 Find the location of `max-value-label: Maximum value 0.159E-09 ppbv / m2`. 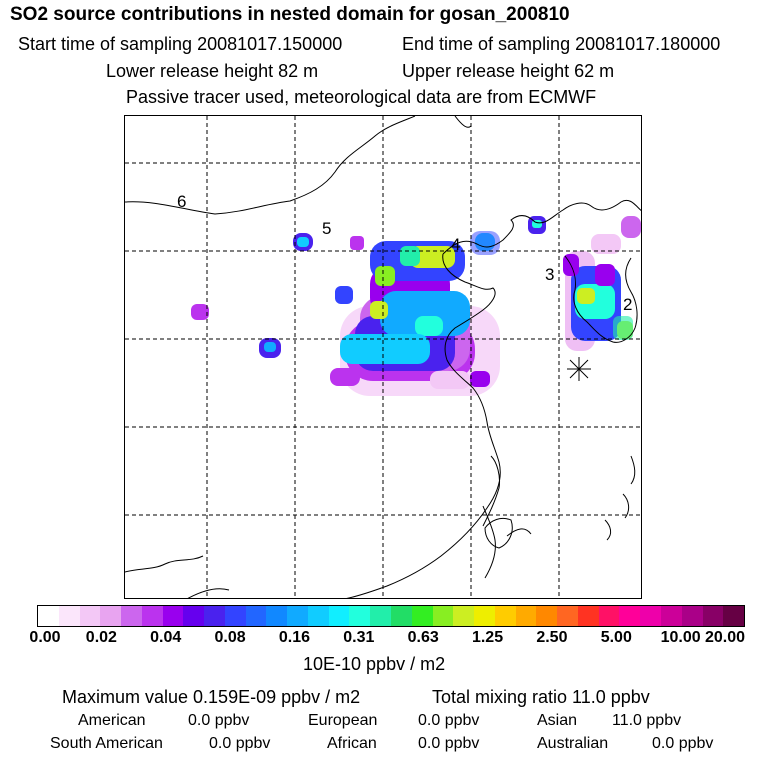

max-value-label: Maximum value 0.159E-09 ppbv / m2 is located at coordinates (211, 697).